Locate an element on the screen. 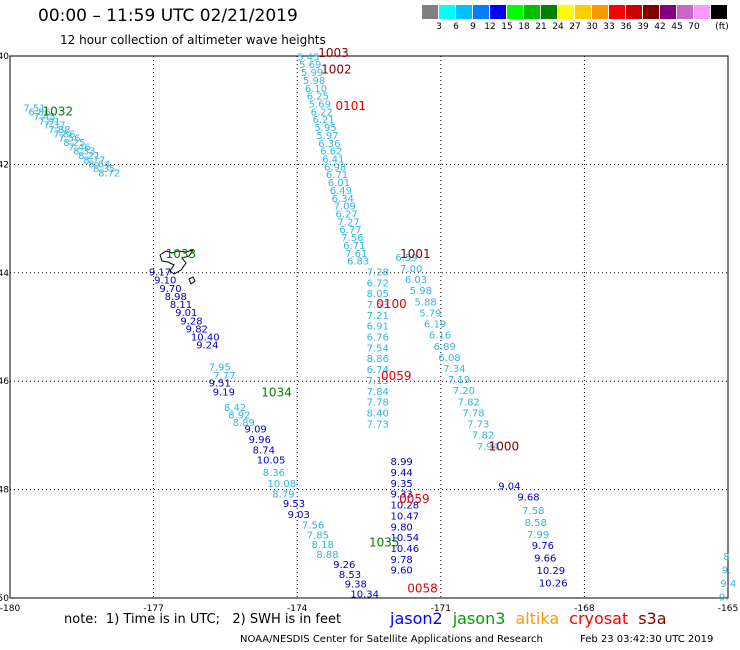  satellite-cryosat: cryosat is located at coordinates (599, 618).